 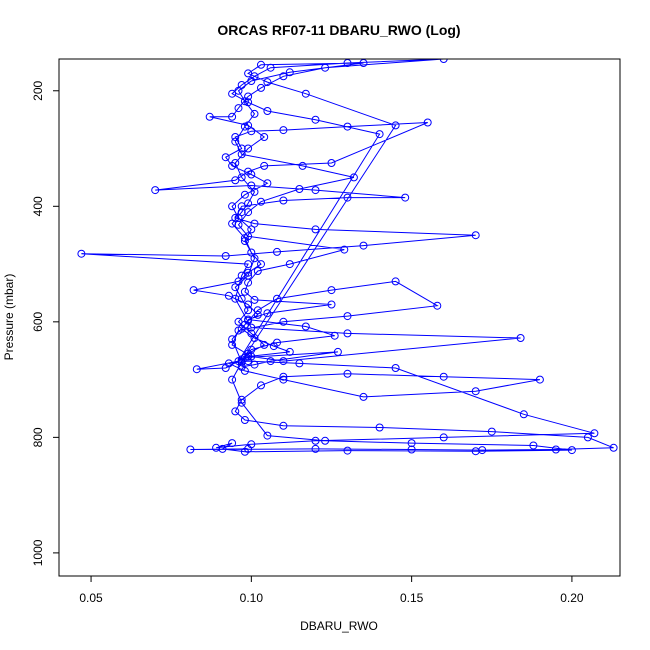 What do you see at coordinates (38, 437) in the screenshot?
I see `y-tick-label: 800` at bounding box center [38, 437].